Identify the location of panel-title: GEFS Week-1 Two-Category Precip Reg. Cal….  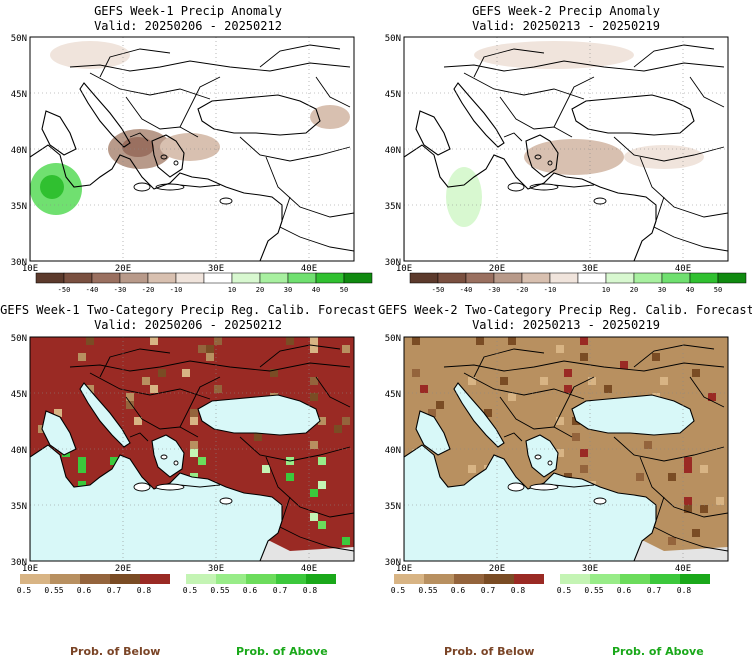
(188, 310).